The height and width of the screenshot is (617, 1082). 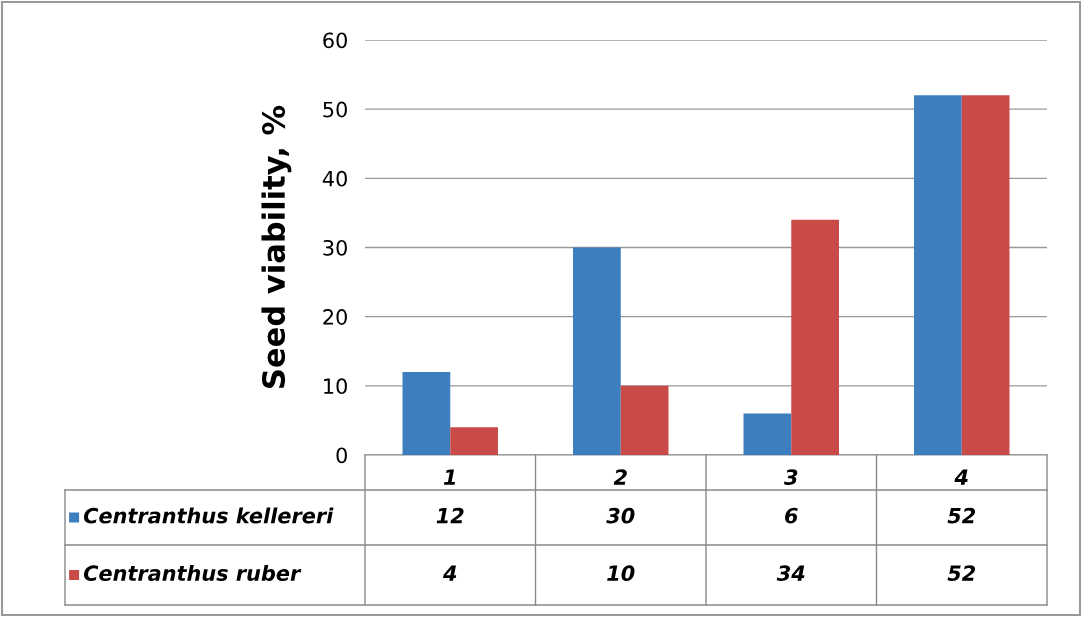 I want to click on legend-label: Centranthus ruber, so click(x=192, y=573).